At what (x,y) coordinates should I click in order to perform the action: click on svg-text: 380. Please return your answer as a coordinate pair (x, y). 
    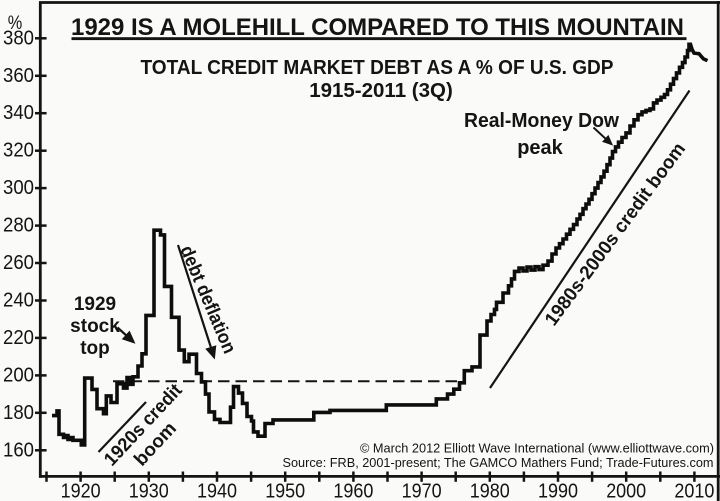
    Looking at the image, I should click on (18, 38).